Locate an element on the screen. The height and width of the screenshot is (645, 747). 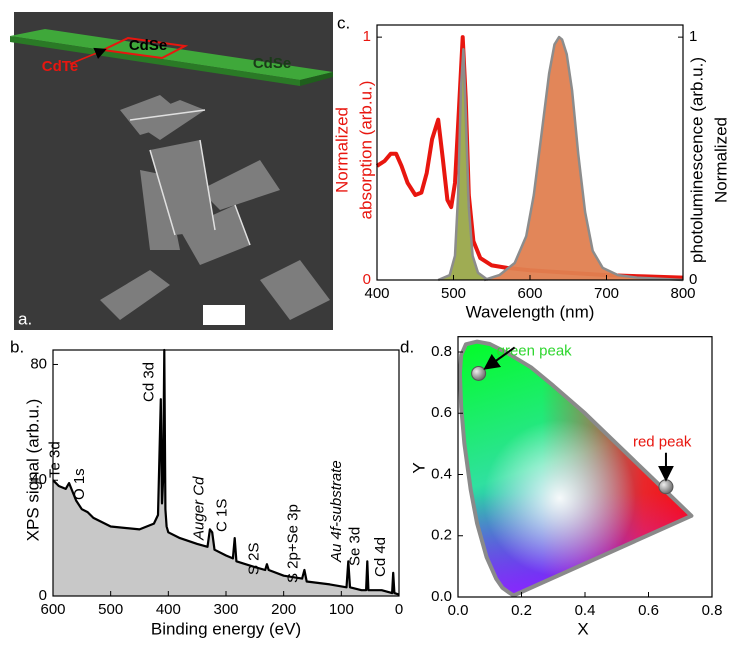
peak-label: Auger Cd is located at coordinates (199, 508).